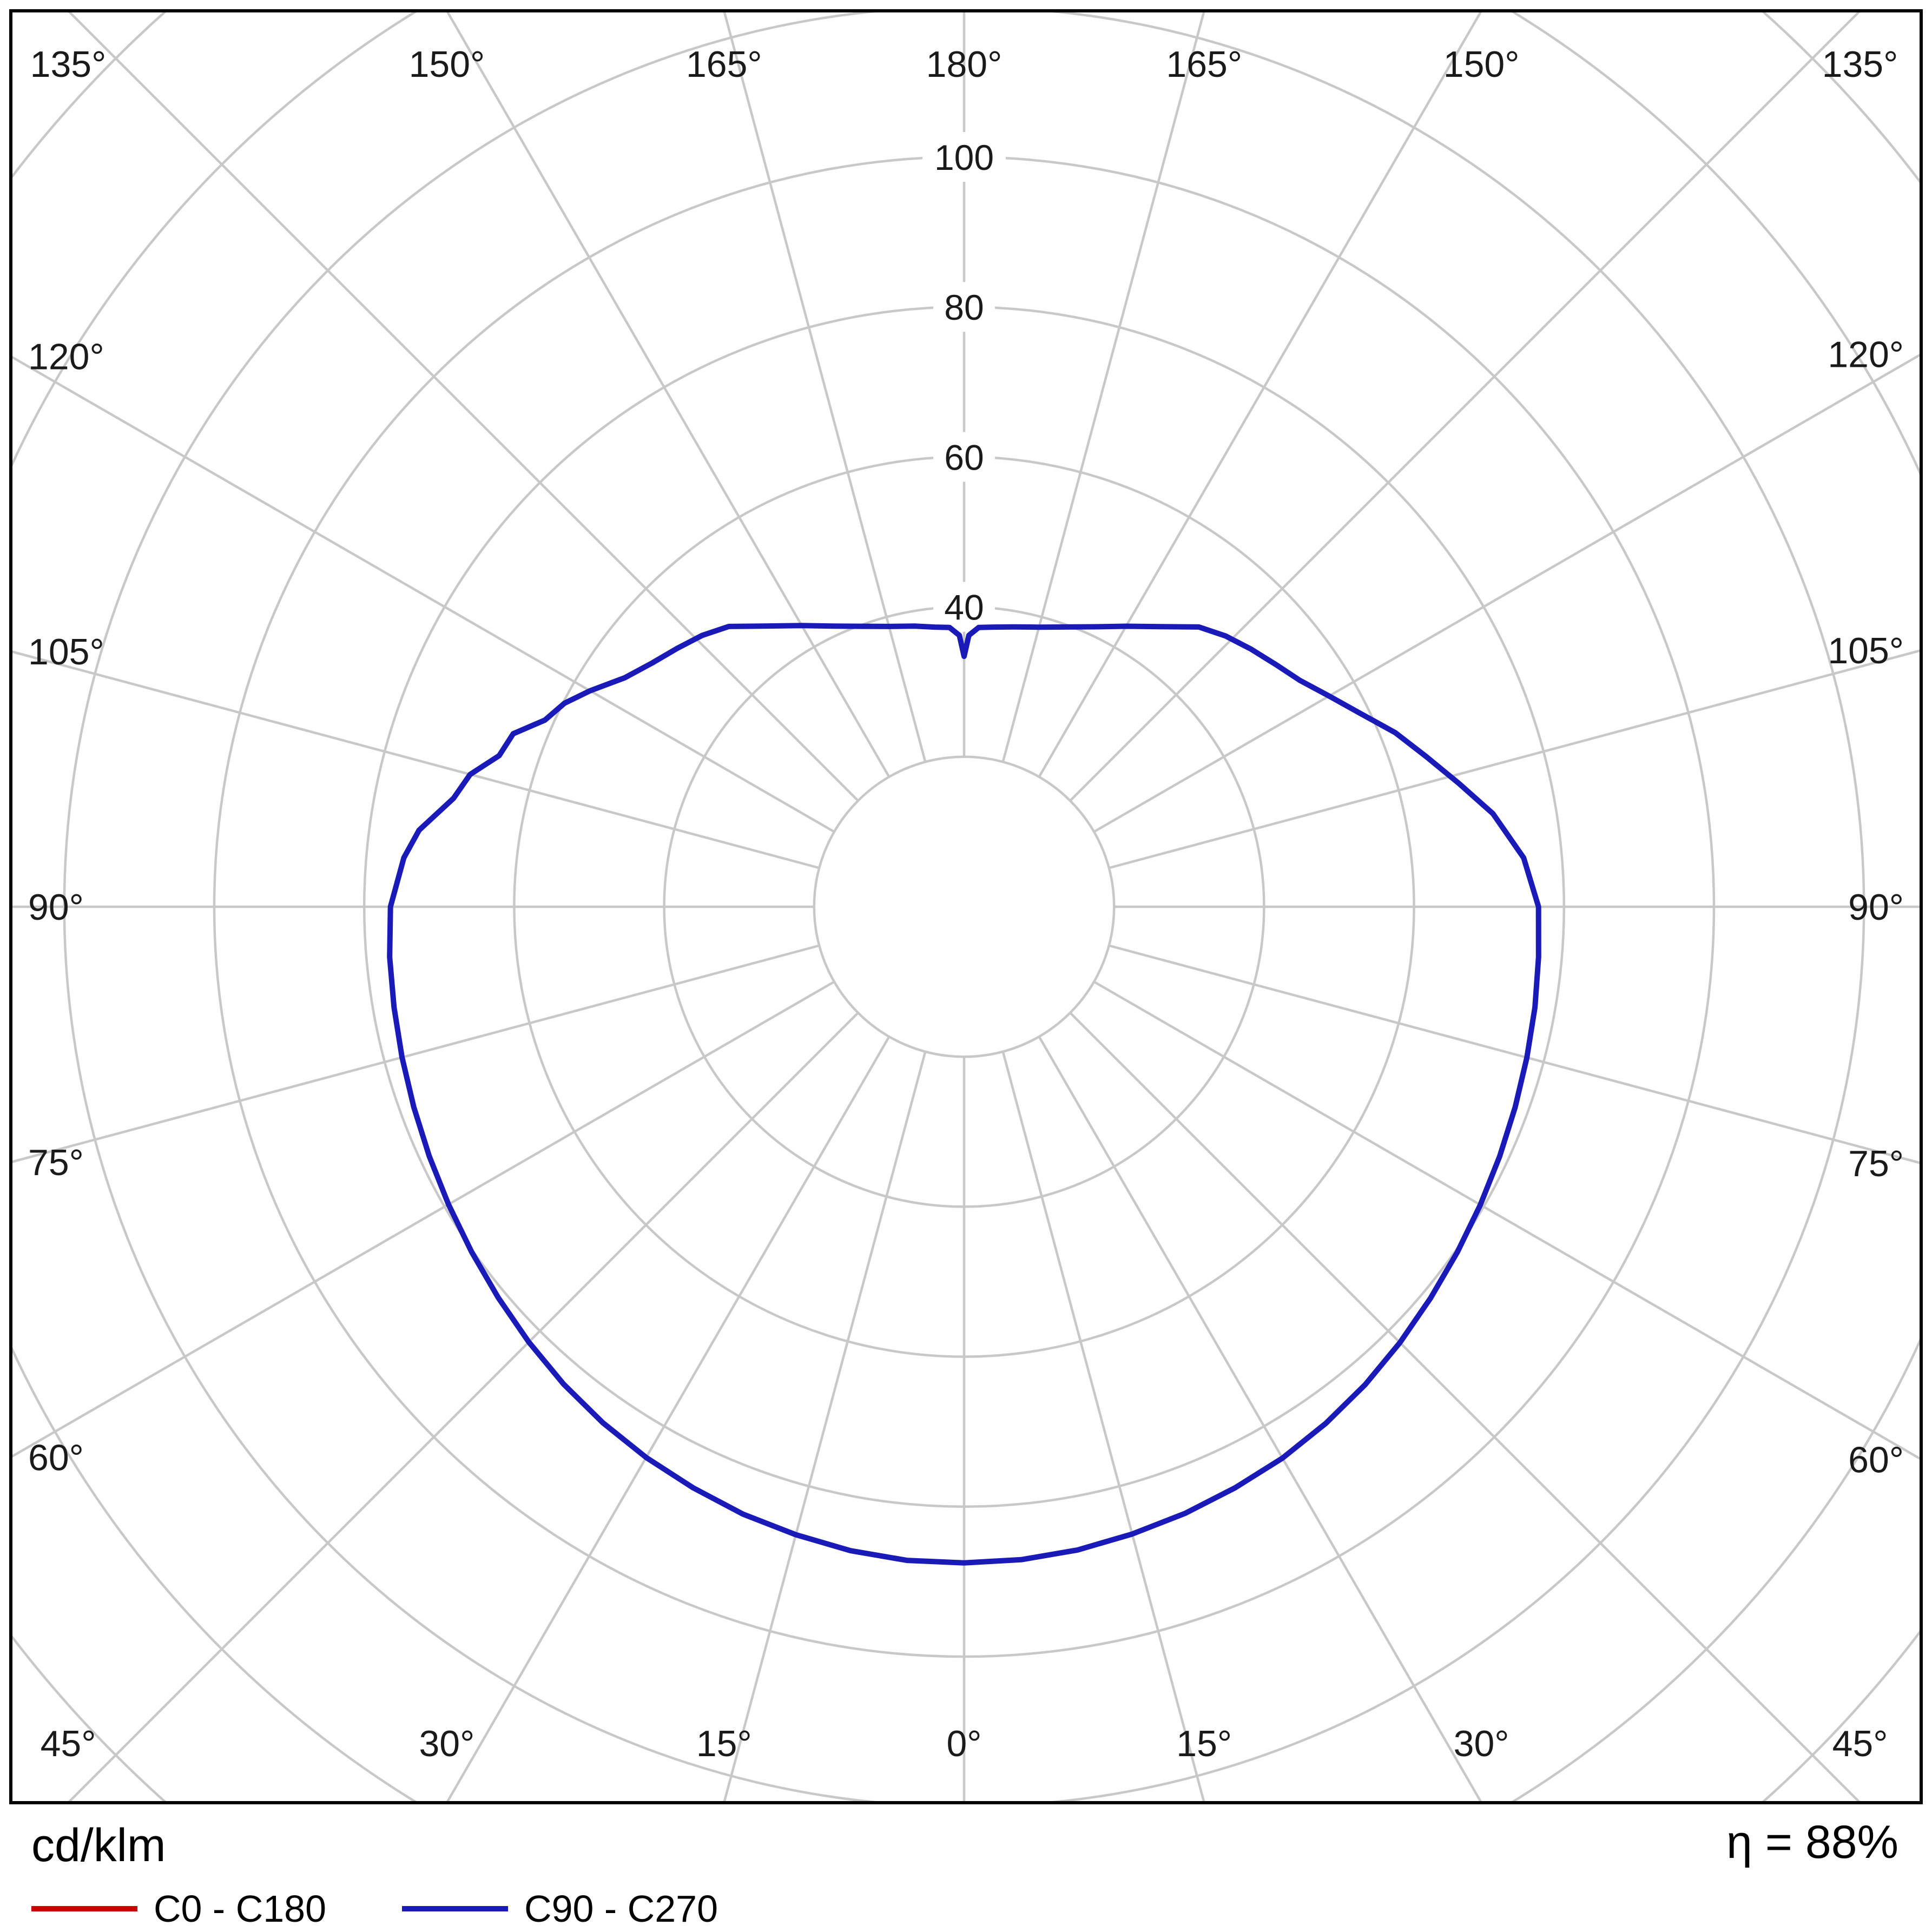 The image size is (1932, 1932). What do you see at coordinates (1103, 1427) in the screenshot?
I see `grid-radial-15-right` at bounding box center [1103, 1427].